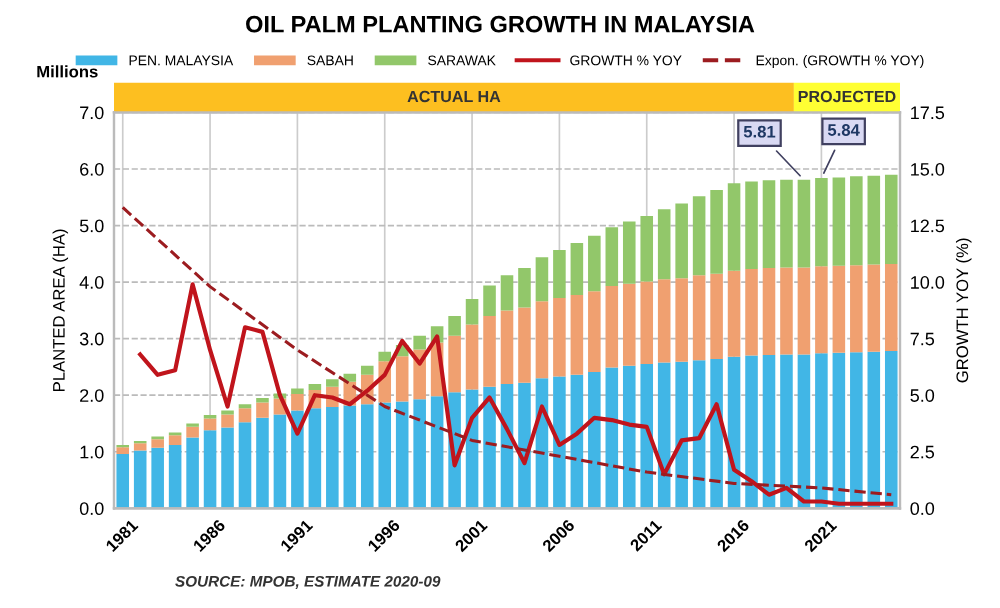 This screenshot has width=1000, height=608. Describe the element at coordinates (91, 509) in the screenshot. I see `y-tick-label: 0.0` at that location.